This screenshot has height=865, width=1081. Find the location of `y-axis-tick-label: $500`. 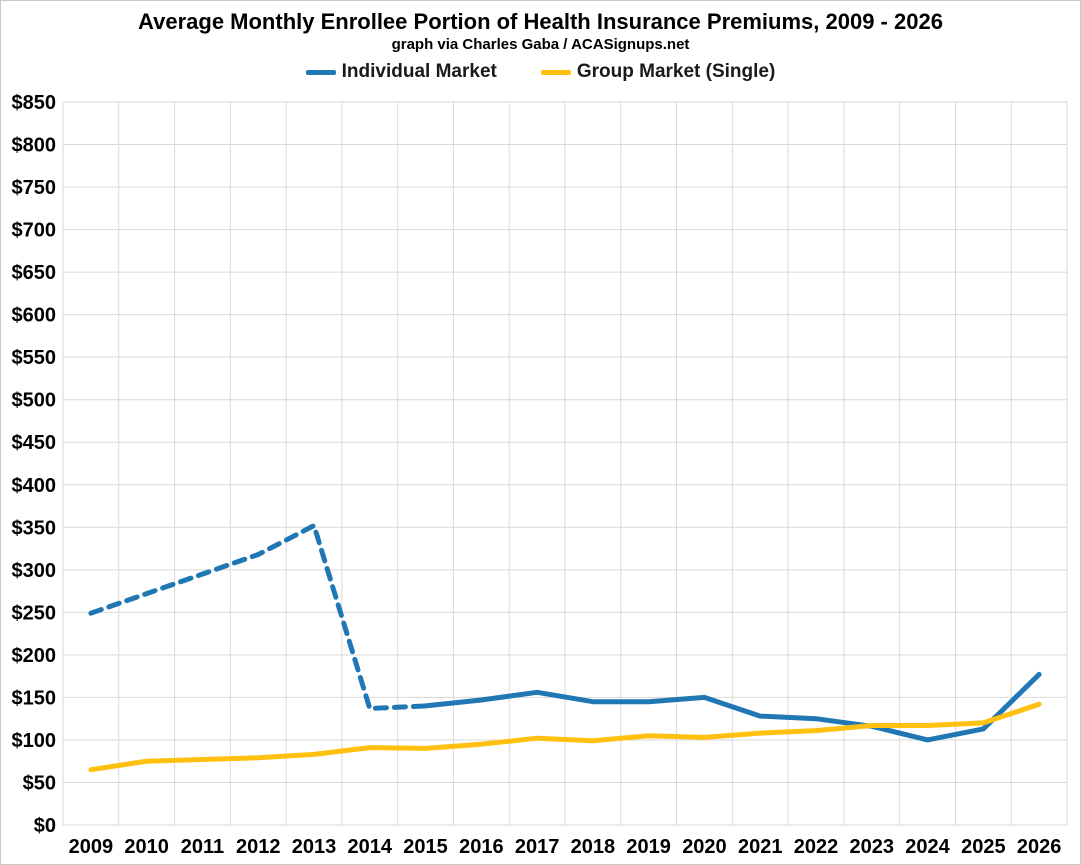

y-axis-tick-label: $500 is located at coordinates (34, 401).